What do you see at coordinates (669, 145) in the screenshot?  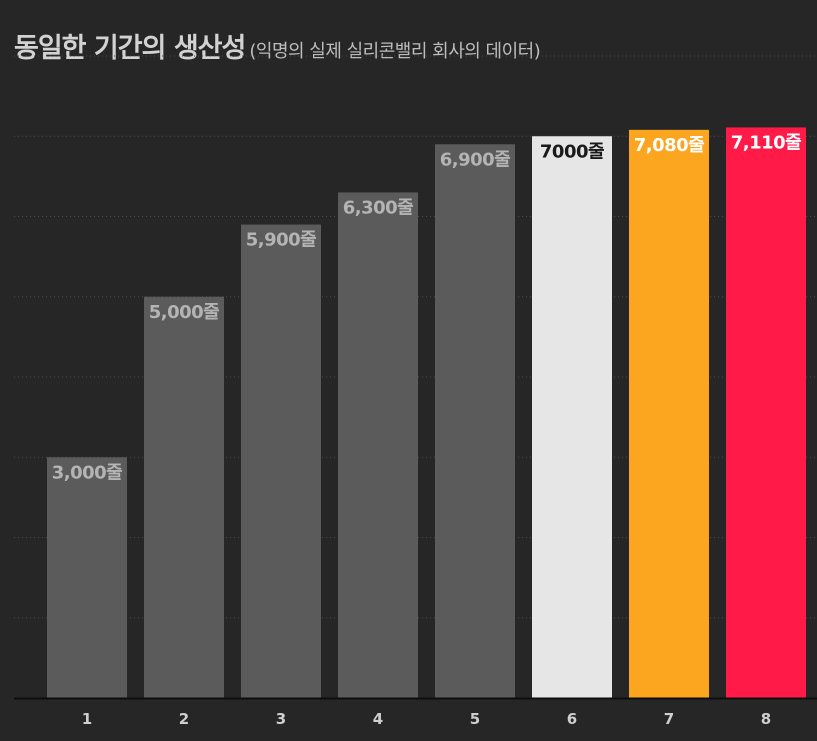 I see `data-label-7: 7,080줄` at bounding box center [669, 145].